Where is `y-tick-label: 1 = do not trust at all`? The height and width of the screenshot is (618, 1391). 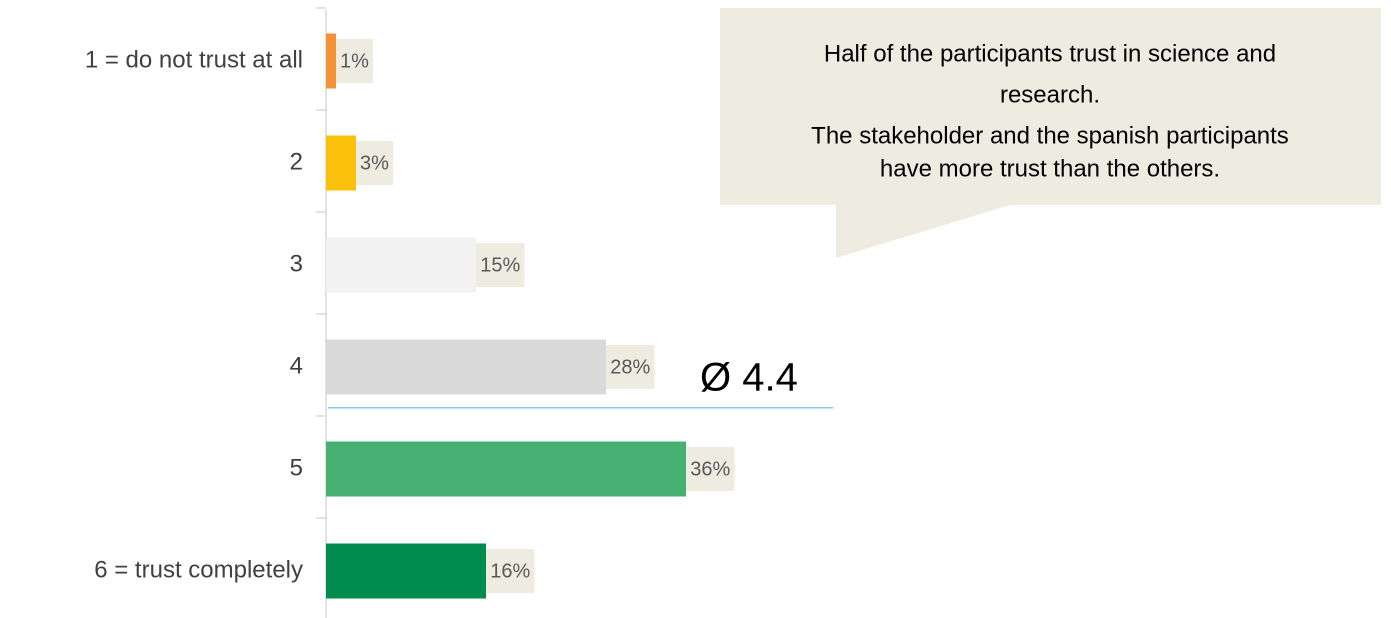 y-tick-label: 1 = do not trust at all is located at coordinates (194, 59).